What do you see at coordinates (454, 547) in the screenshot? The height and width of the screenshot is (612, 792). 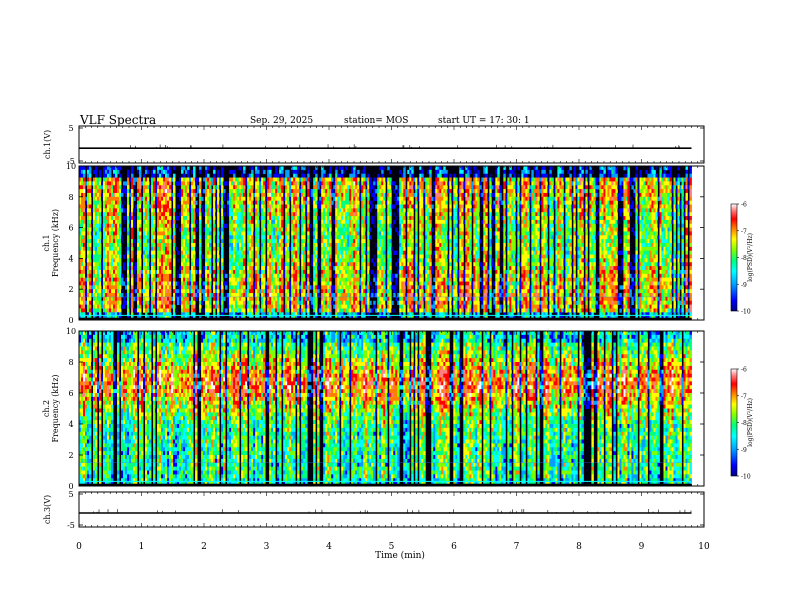 I see `x-tick-label: 6` at bounding box center [454, 547].